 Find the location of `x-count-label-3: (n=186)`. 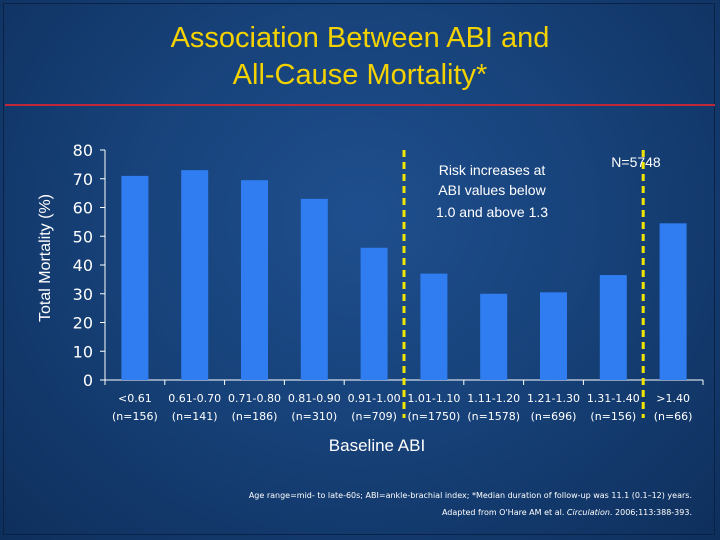

x-count-label-3: (n=186) is located at coordinates (255, 416).